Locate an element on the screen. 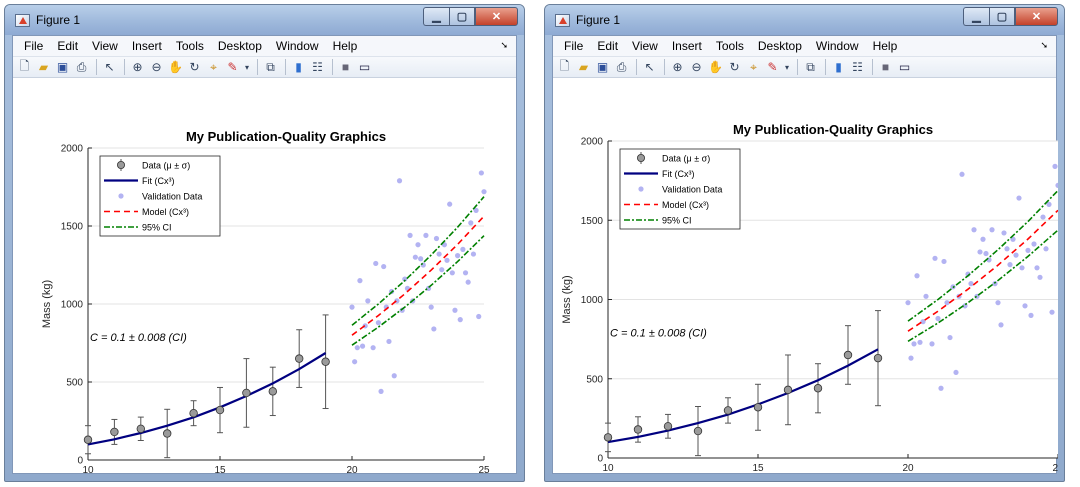  y-tick-label: 500 is located at coordinates (74, 383).